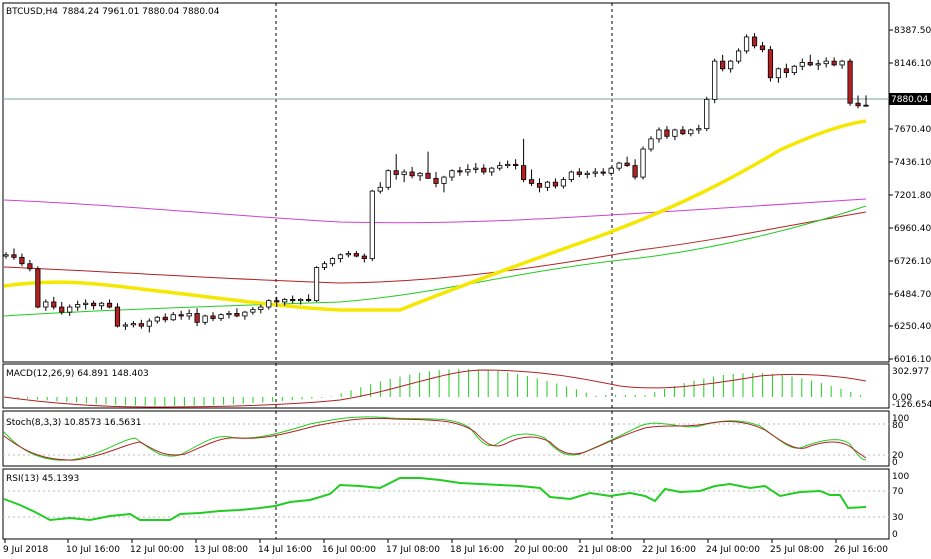  I want to click on time-tick-label: 25 Jul 08:00, so click(797, 550).